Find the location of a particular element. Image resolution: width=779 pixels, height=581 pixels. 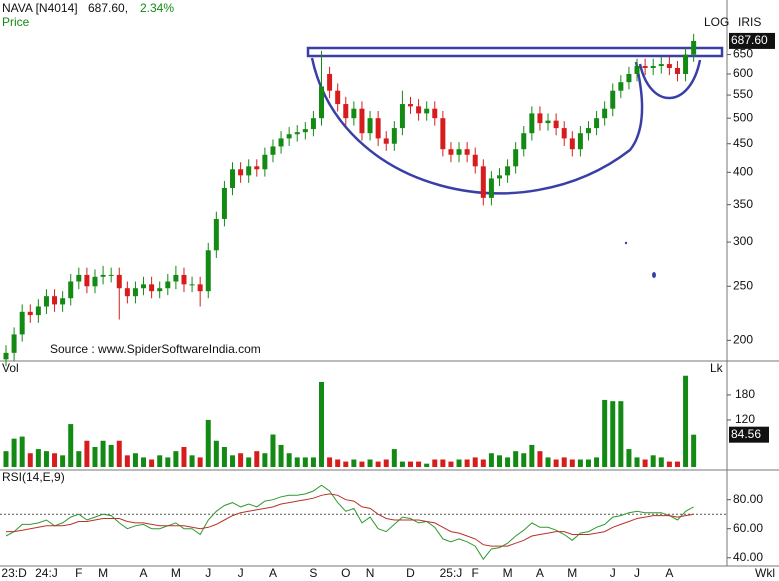

cup-arc is located at coordinates (477, 126).